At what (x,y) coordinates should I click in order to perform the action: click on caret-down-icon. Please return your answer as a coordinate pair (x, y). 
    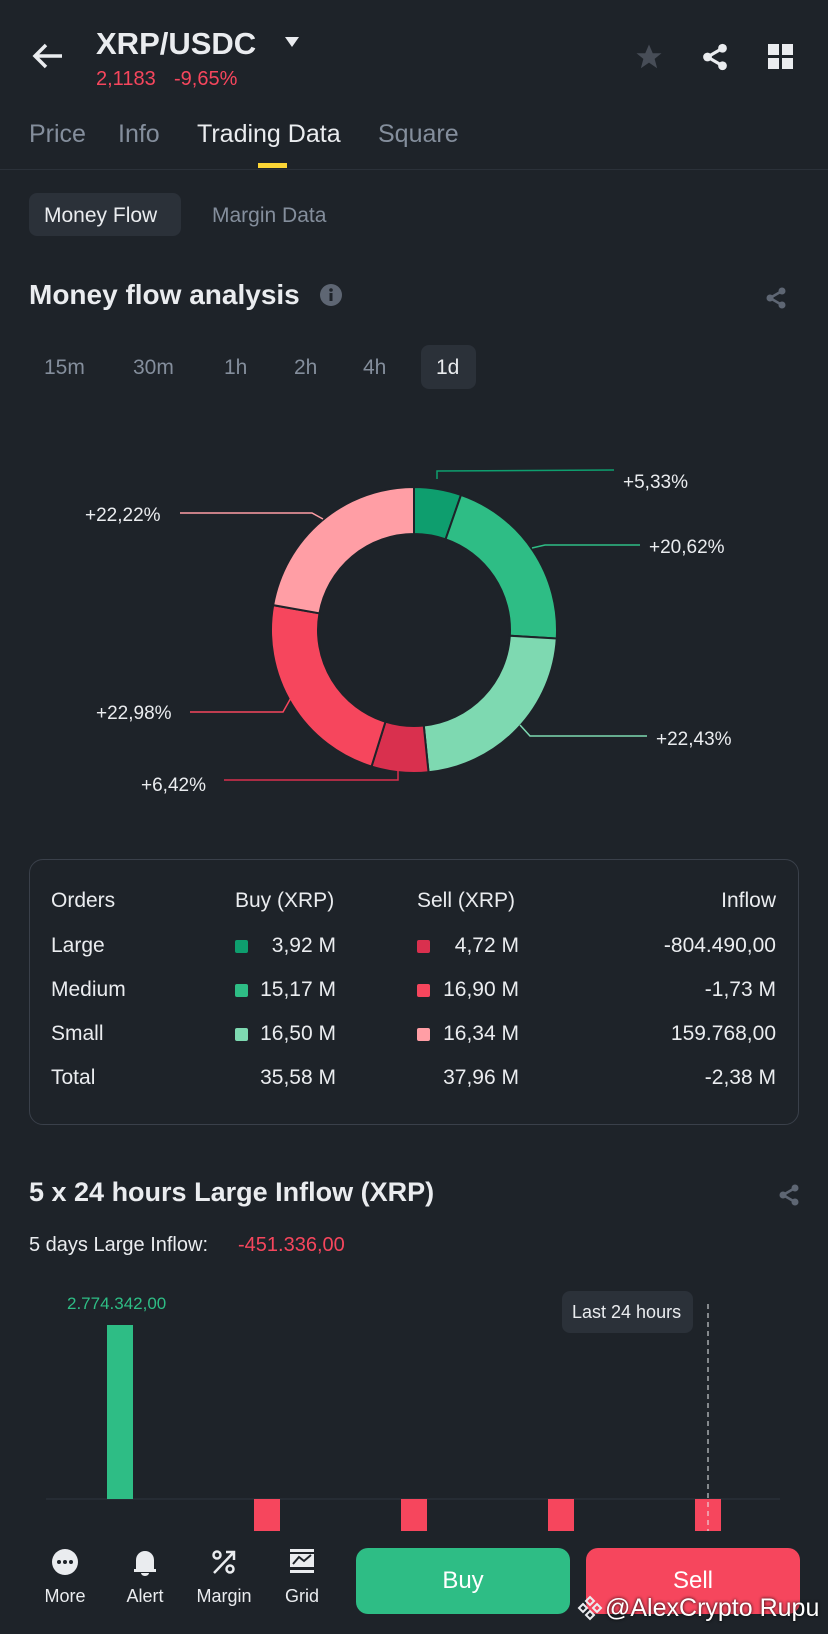
    Looking at the image, I should click on (292, 42).